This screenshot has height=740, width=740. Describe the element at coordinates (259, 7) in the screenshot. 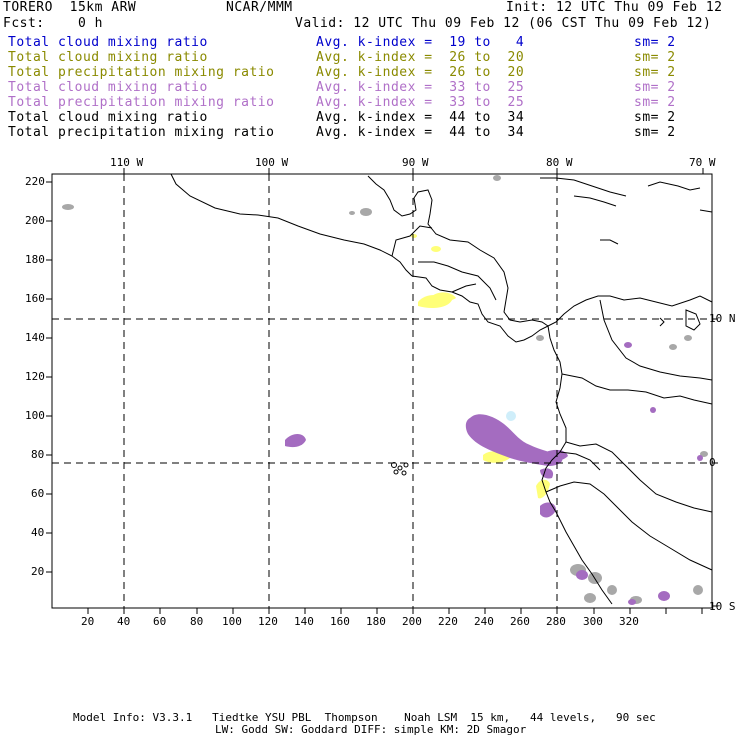

I see `organization: NCAR/MMM` at that location.